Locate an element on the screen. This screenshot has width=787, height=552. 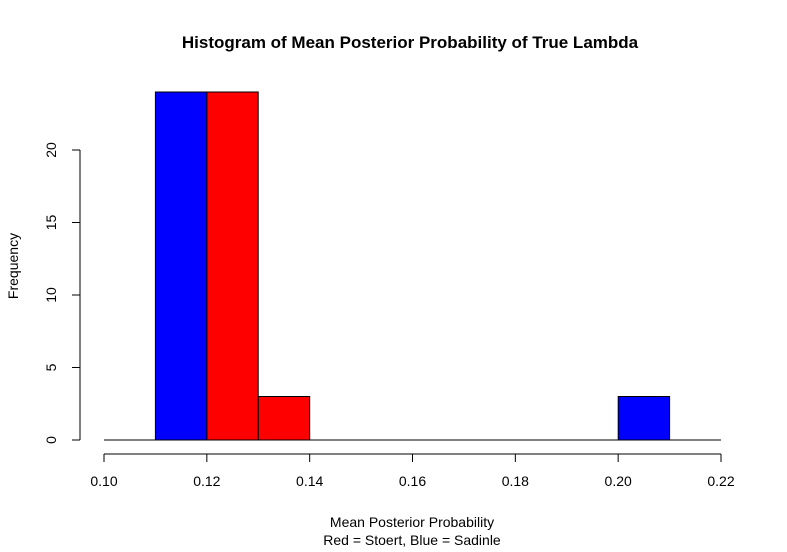
y-tick-label-2: 10 is located at coordinates (51, 295).